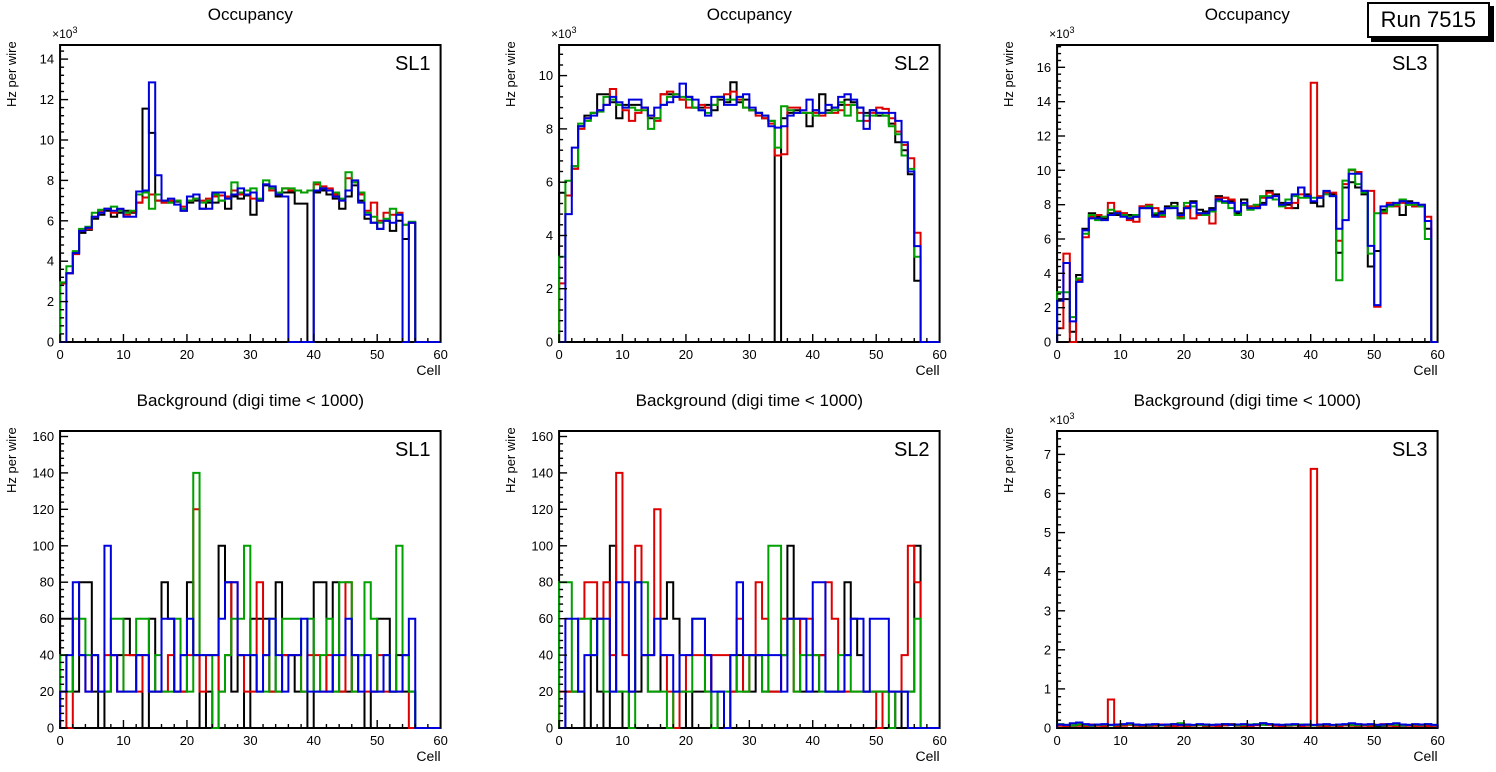 The image size is (1496, 772). I want to click on run-label-text: Run 7515, so click(1428, 19).